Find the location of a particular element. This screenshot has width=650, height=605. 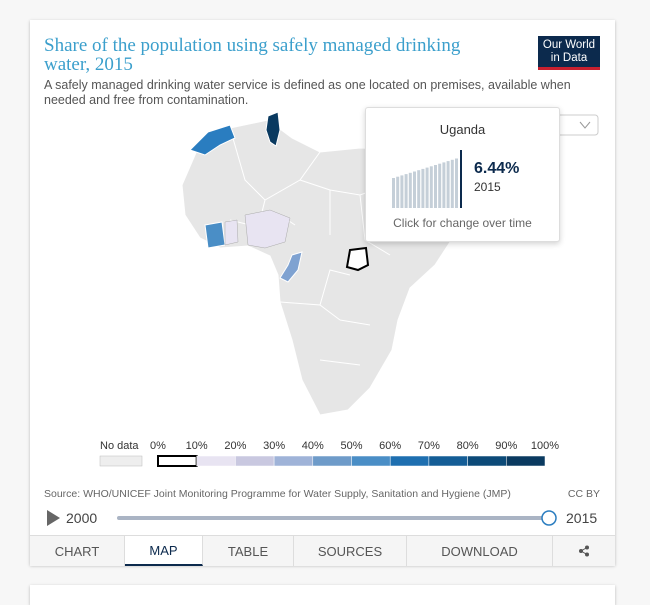

share-button is located at coordinates (584, 551).